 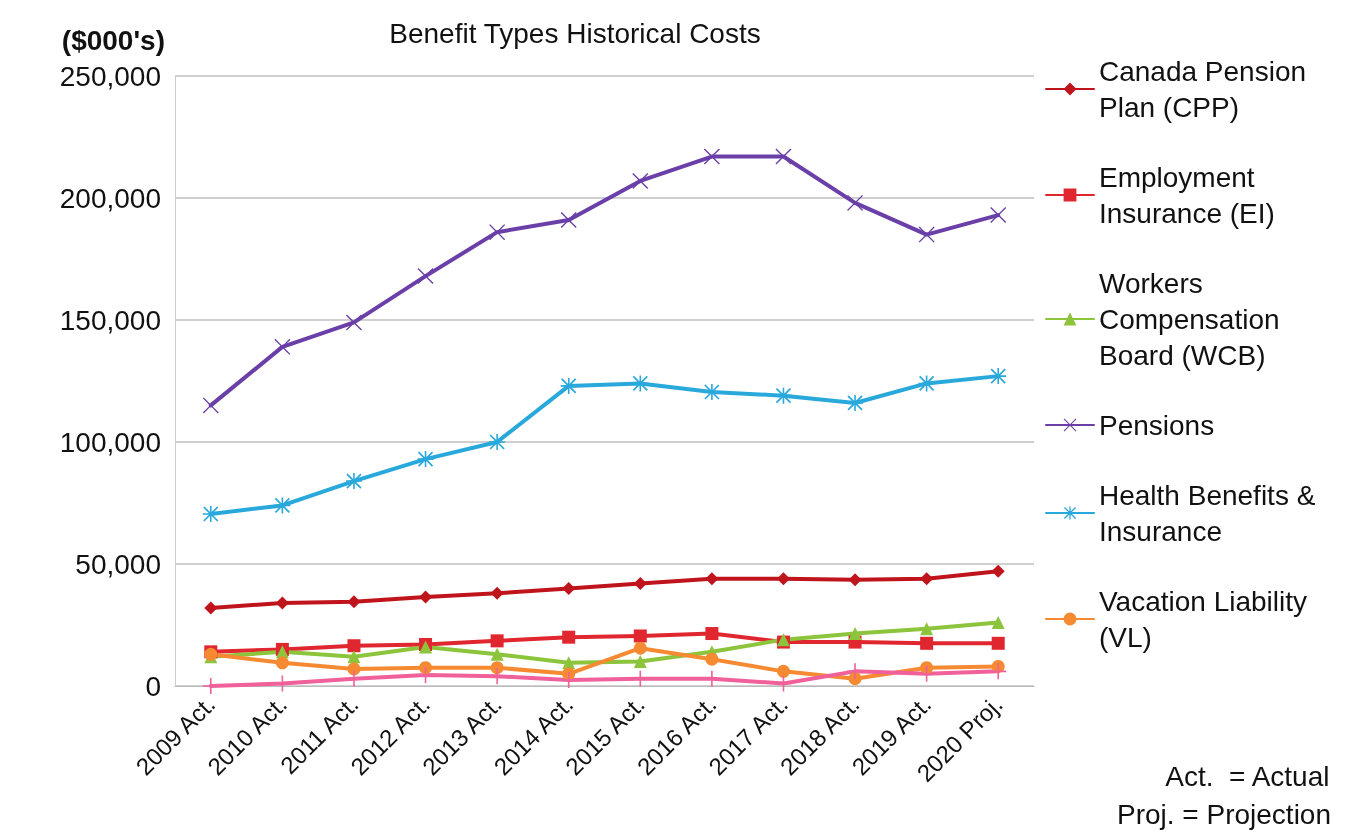 What do you see at coordinates (113, 40) in the screenshot?
I see `y-axis-title: ($000's)` at bounding box center [113, 40].